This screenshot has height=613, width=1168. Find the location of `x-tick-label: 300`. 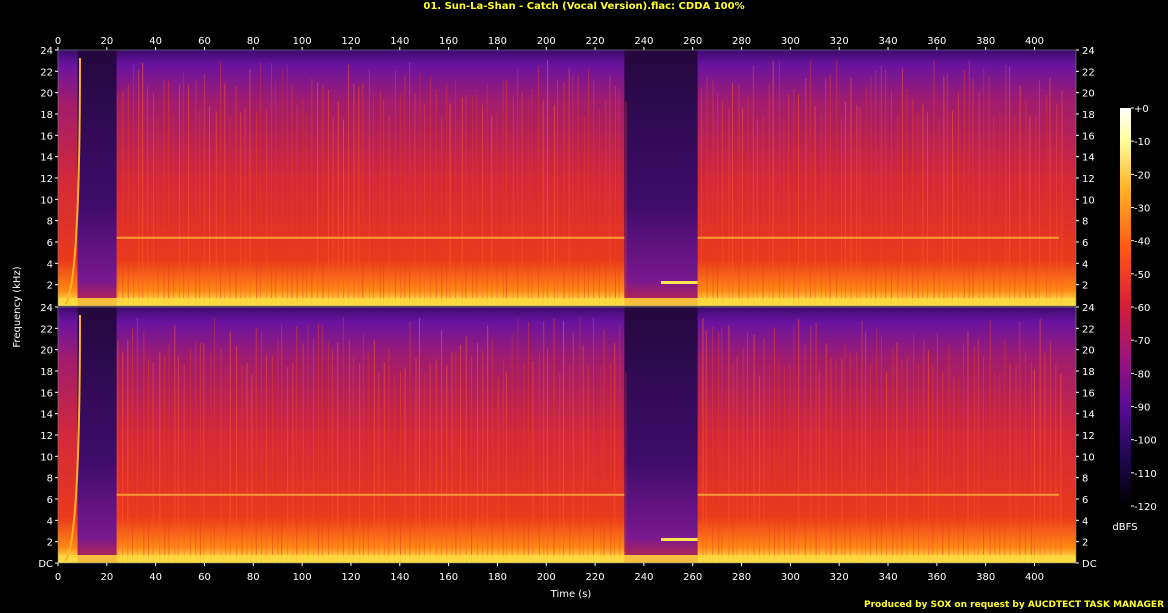

x-tick-label: 300 is located at coordinates (790, 577).